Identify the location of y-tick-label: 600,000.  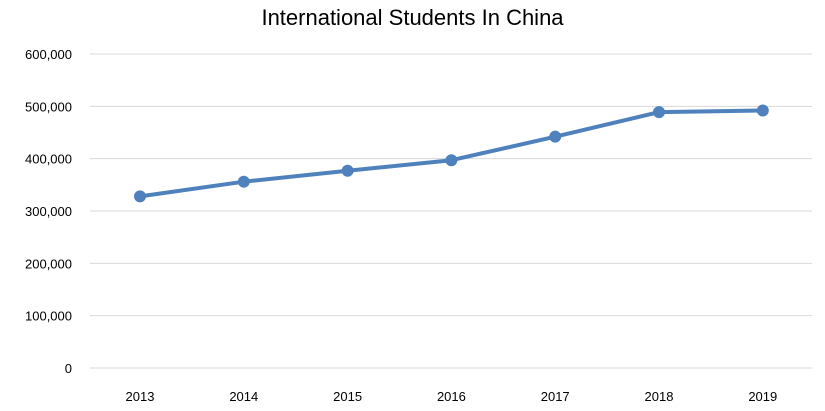
(48, 54).